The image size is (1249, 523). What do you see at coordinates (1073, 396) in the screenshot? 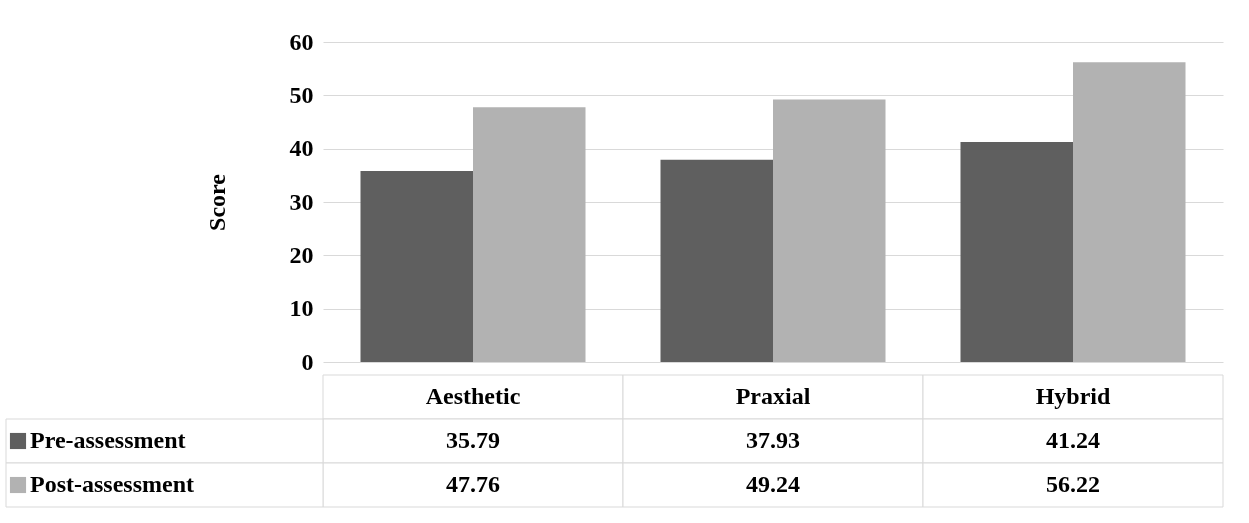
I see `x-tick-label: Hybrid` at bounding box center [1073, 396].